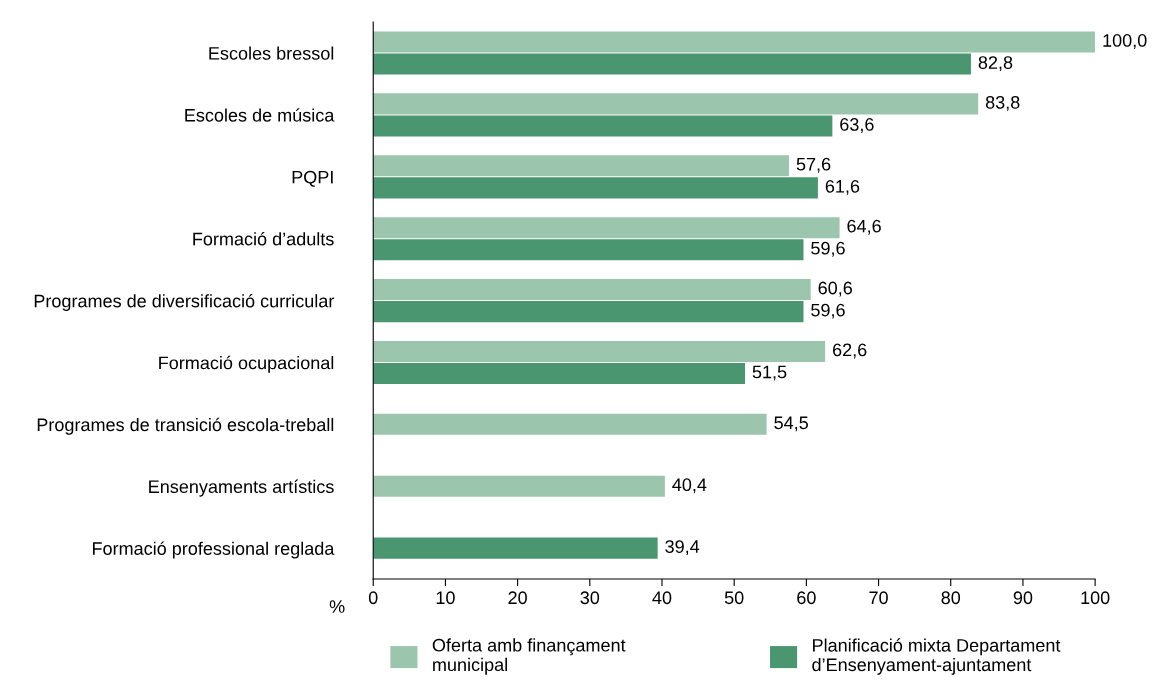  I want to click on x-axis-title: %, so click(337, 606).